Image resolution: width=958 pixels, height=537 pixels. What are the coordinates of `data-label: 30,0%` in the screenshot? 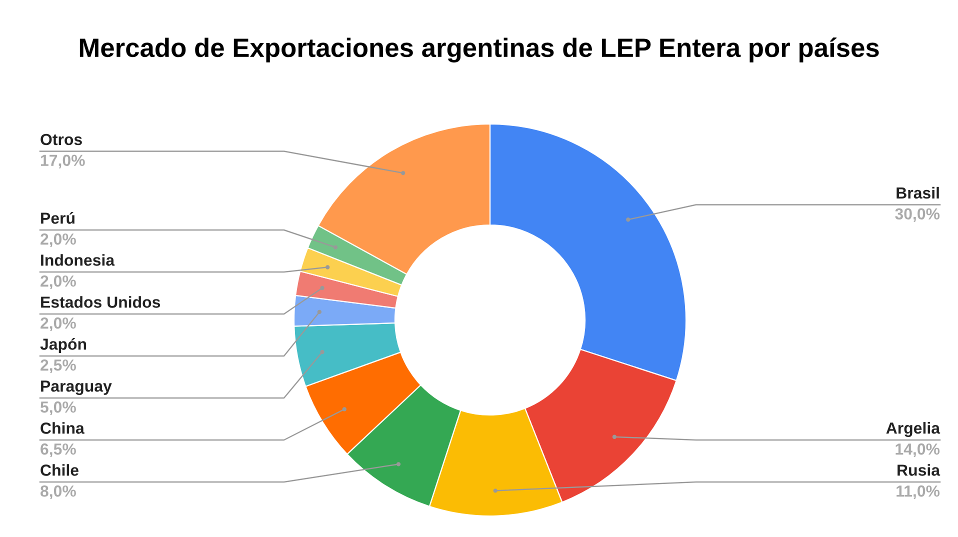 It's located at (917, 215).